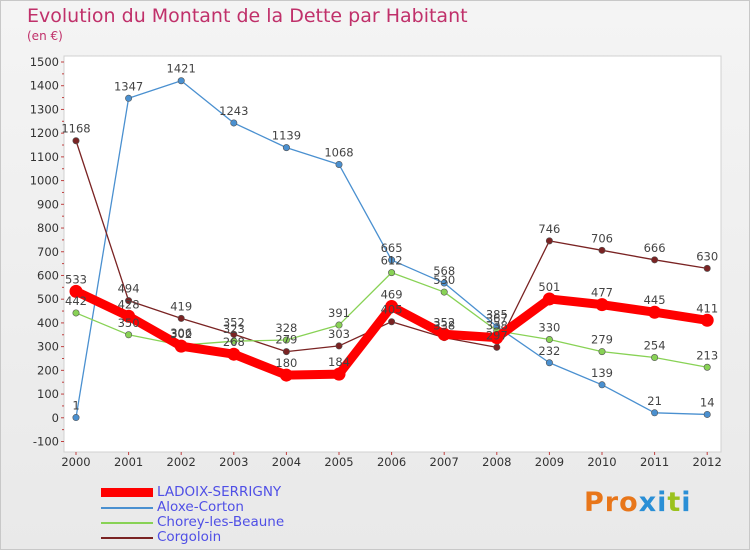 This screenshot has height=550, width=750. Describe the element at coordinates (549, 462) in the screenshot. I see `x-tick-label: 2009` at that location.